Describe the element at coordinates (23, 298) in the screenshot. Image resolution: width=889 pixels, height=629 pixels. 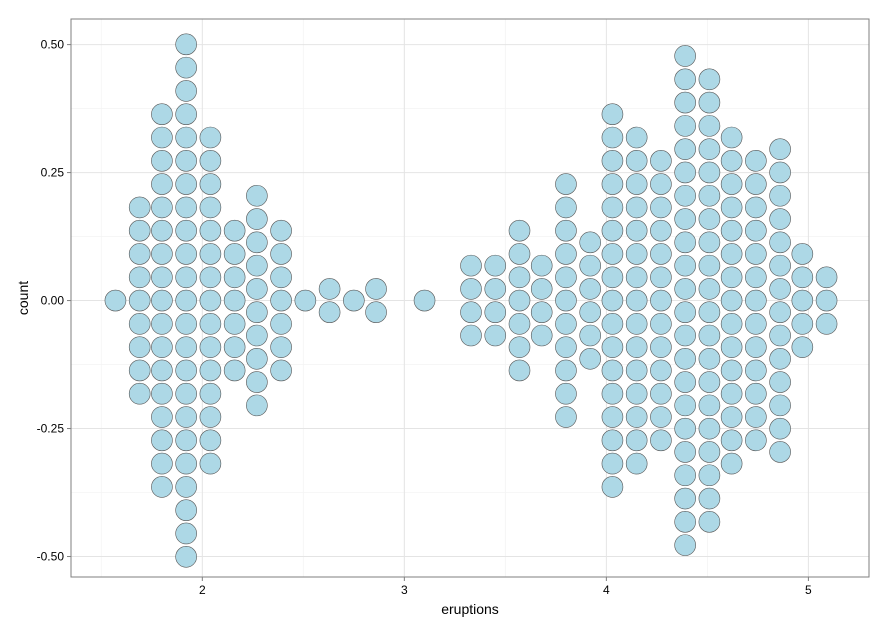
I see `y-axis-title: count` at that location.